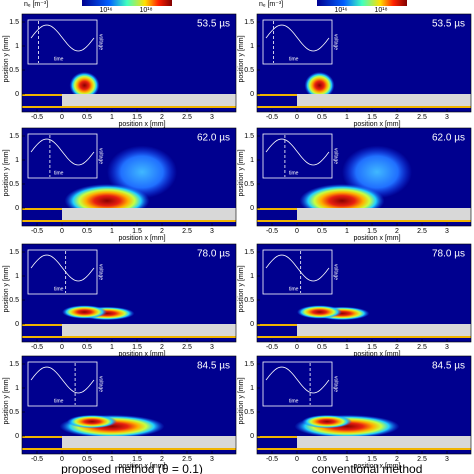 This screenshot has width=474, height=474. Describe the element at coordinates (132, 468) in the screenshot. I see `caption: proposed method (θ = 0.1)` at that location.